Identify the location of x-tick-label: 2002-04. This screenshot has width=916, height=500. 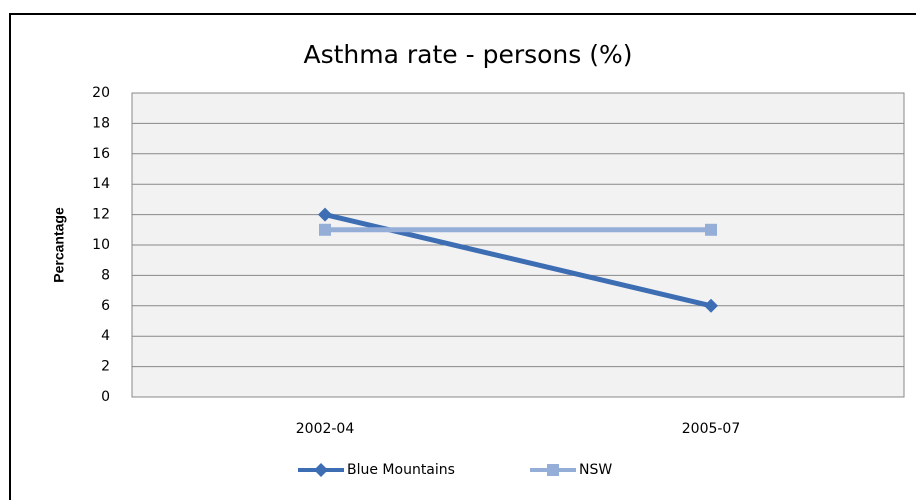
(325, 429).